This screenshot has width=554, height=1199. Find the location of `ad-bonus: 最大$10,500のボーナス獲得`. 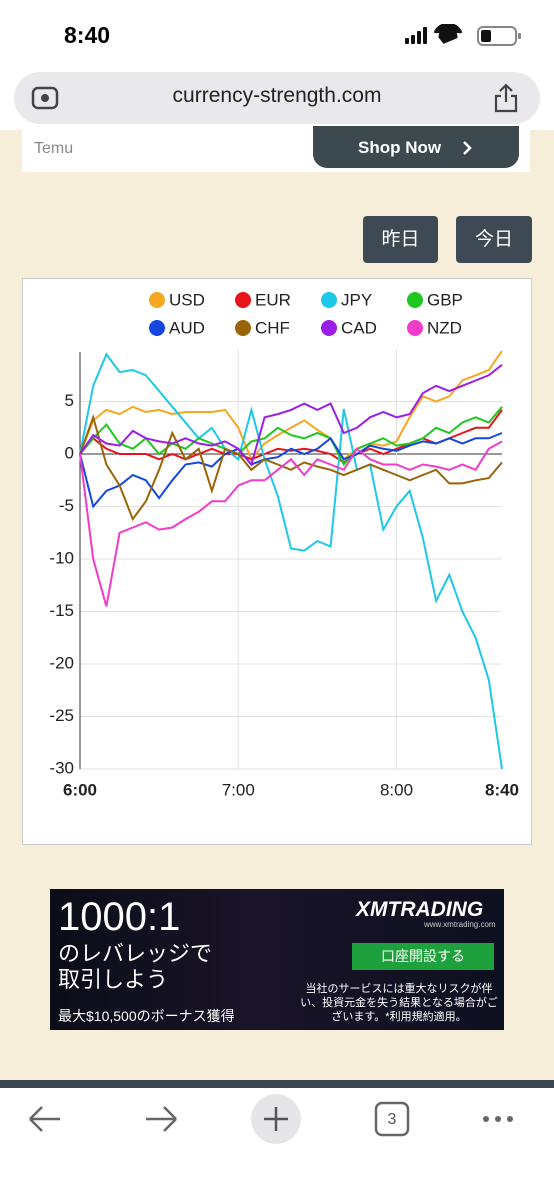

ad-bonus: 最大$10,500のボーナス獲得 is located at coordinates (146, 1016).